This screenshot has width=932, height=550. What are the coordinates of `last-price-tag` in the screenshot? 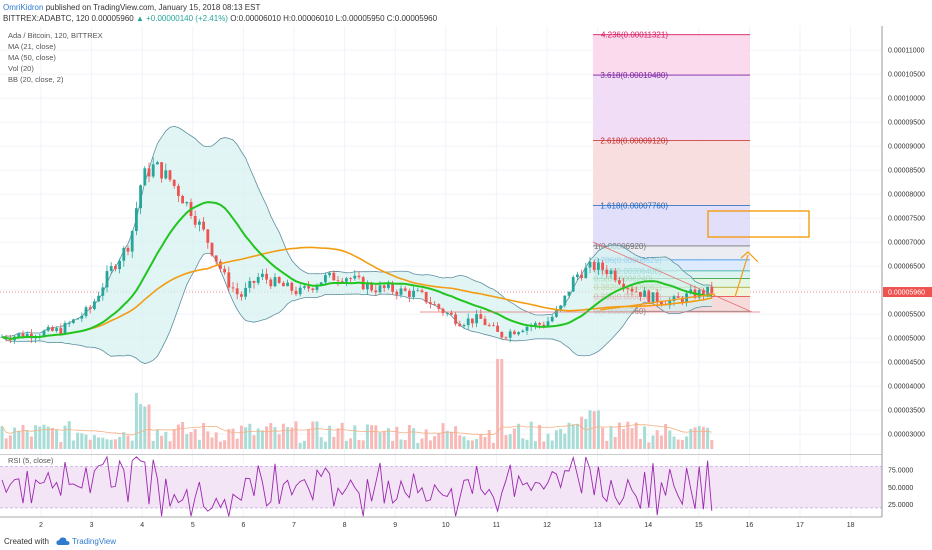 It's located at (907, 292).